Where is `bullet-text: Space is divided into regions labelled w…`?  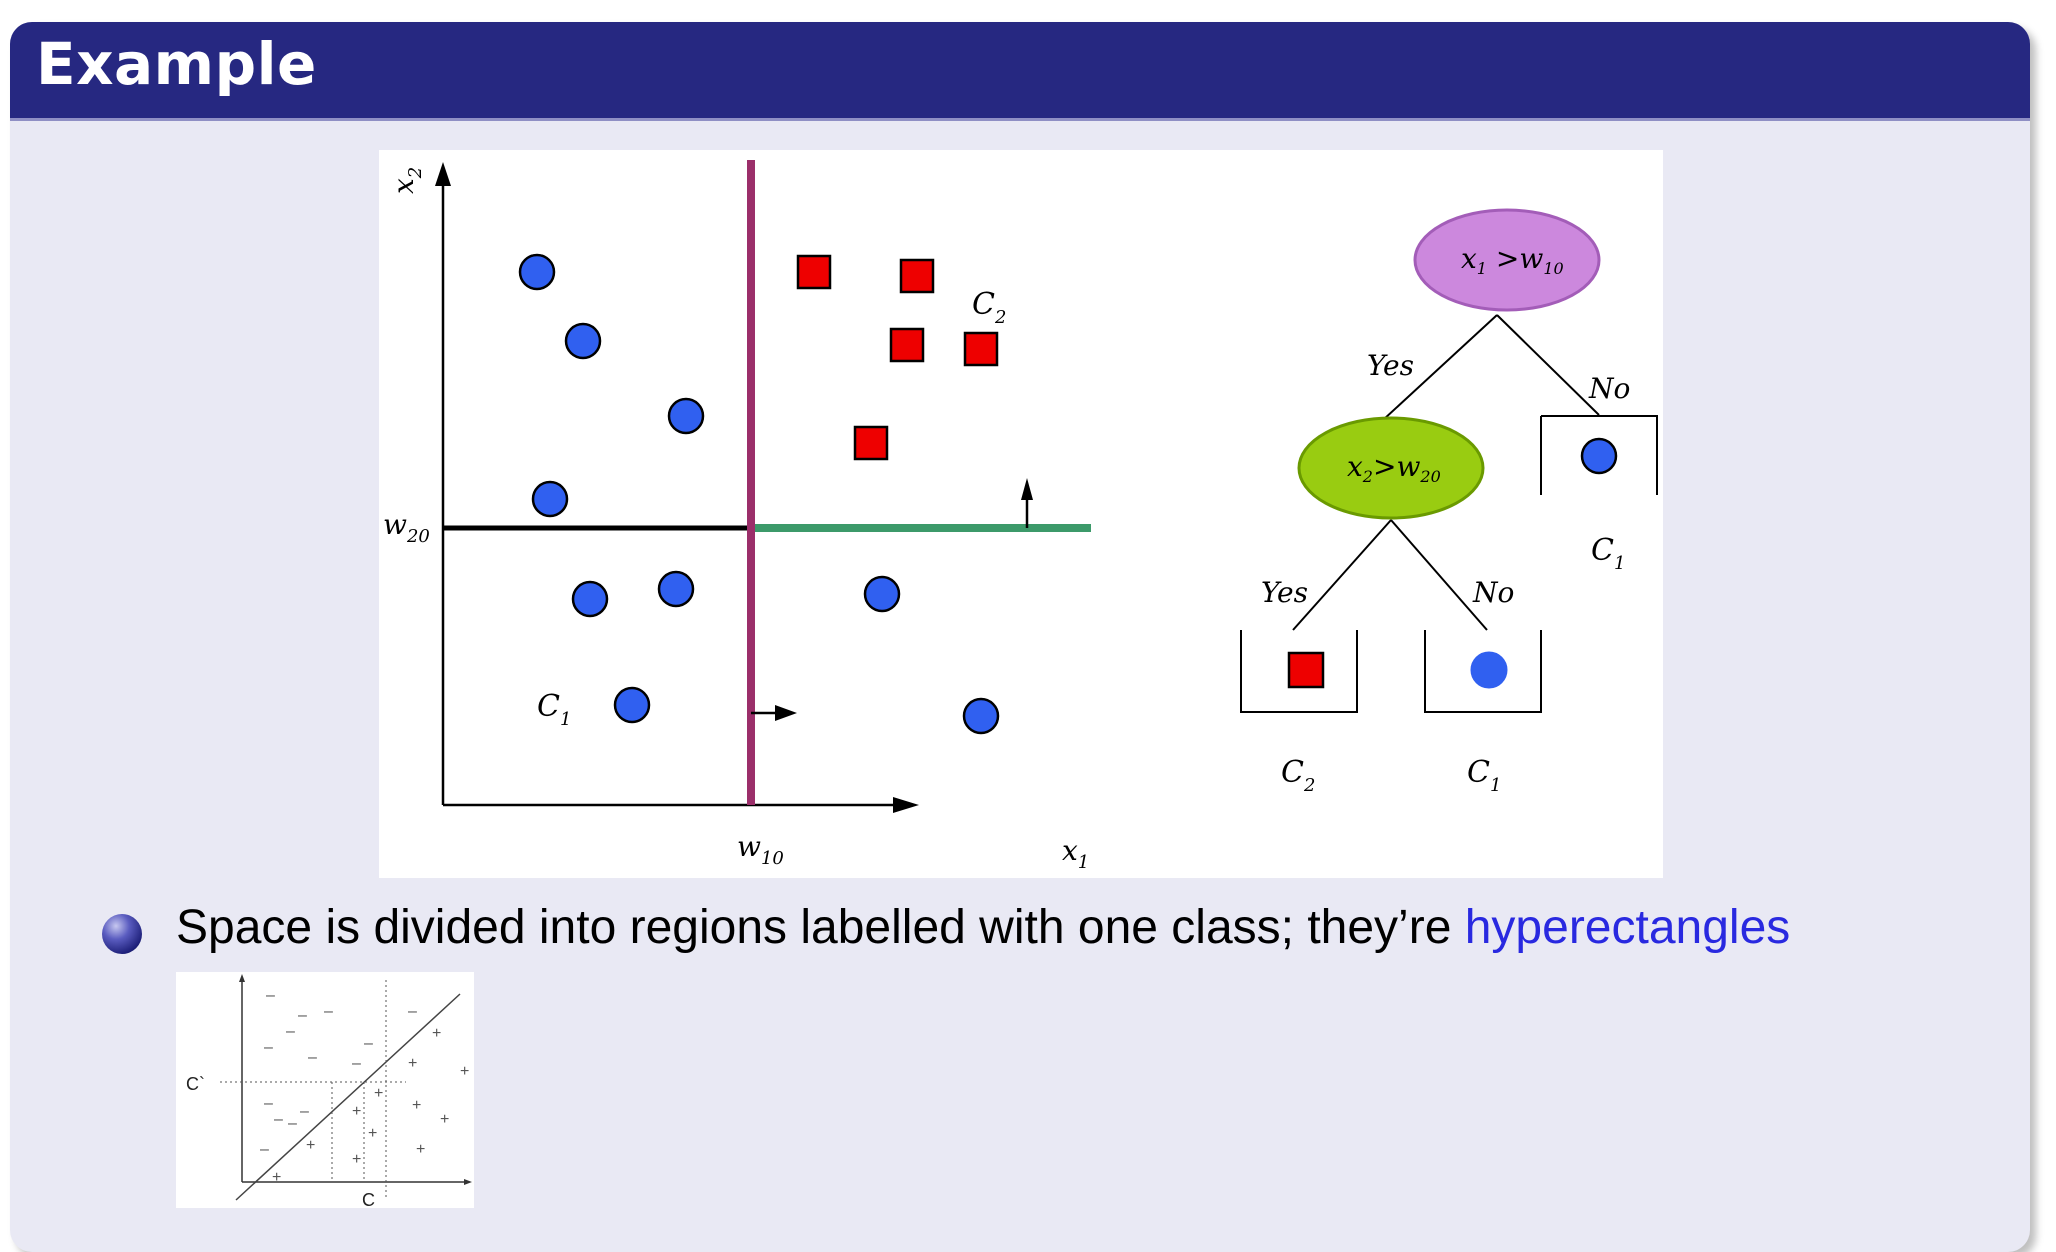 bullet-text: Space is divided into regions labelled w… is located at coordinates (983, 927).